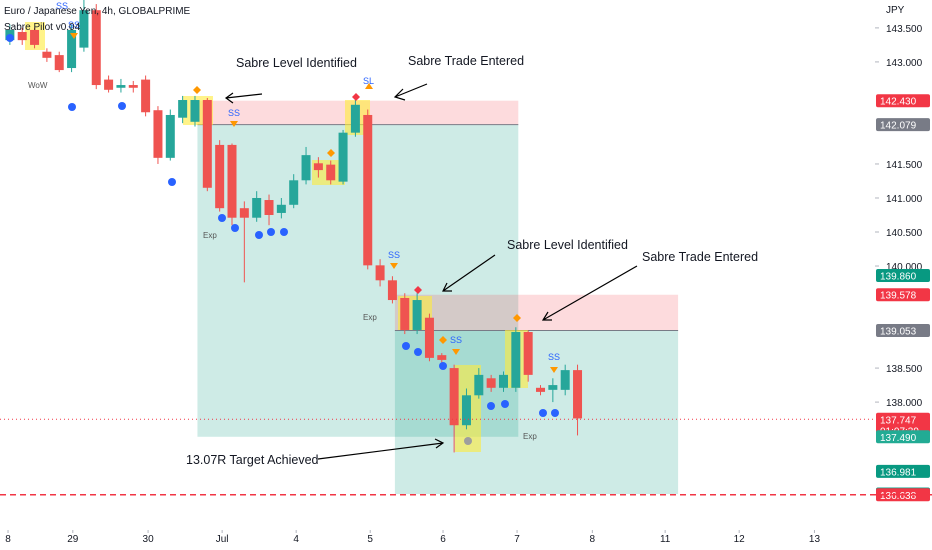 The width and height of the screenshot is (932, 550). I want to click on x-tick-label: 29, so click(73, 539).